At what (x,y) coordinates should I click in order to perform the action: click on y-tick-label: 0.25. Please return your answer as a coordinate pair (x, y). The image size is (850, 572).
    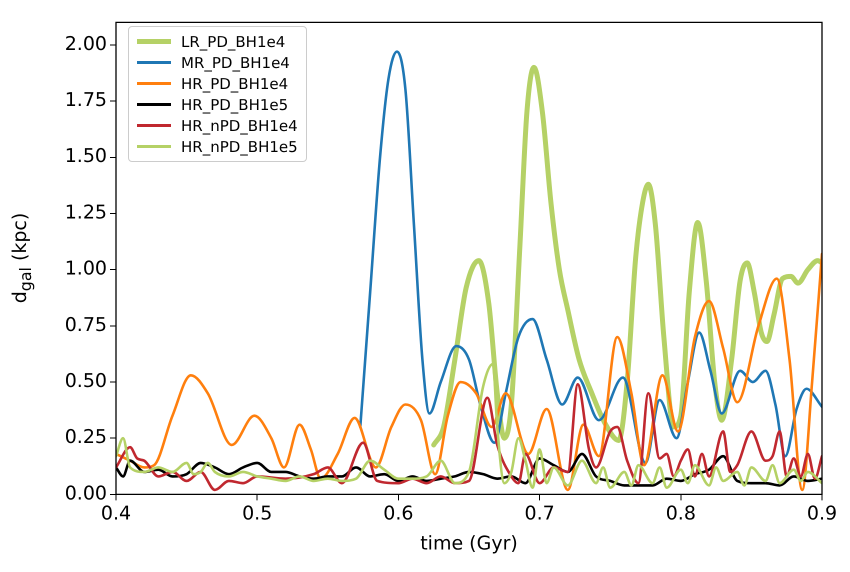
    Looking at the image, I should click on (85, 437).